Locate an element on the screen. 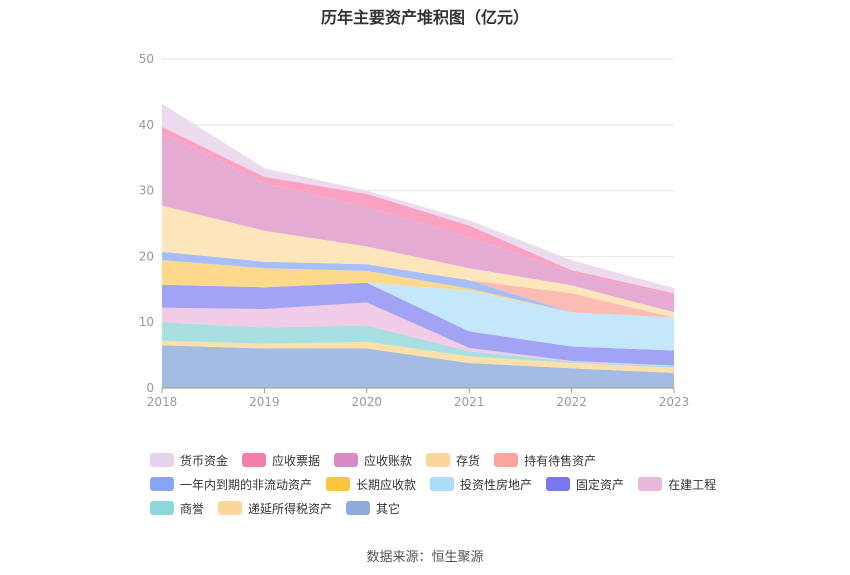 Image resolution: width=850 pixels, height=575 pixels. x-tick-label: 2022 is located at coordinates (571, 402).